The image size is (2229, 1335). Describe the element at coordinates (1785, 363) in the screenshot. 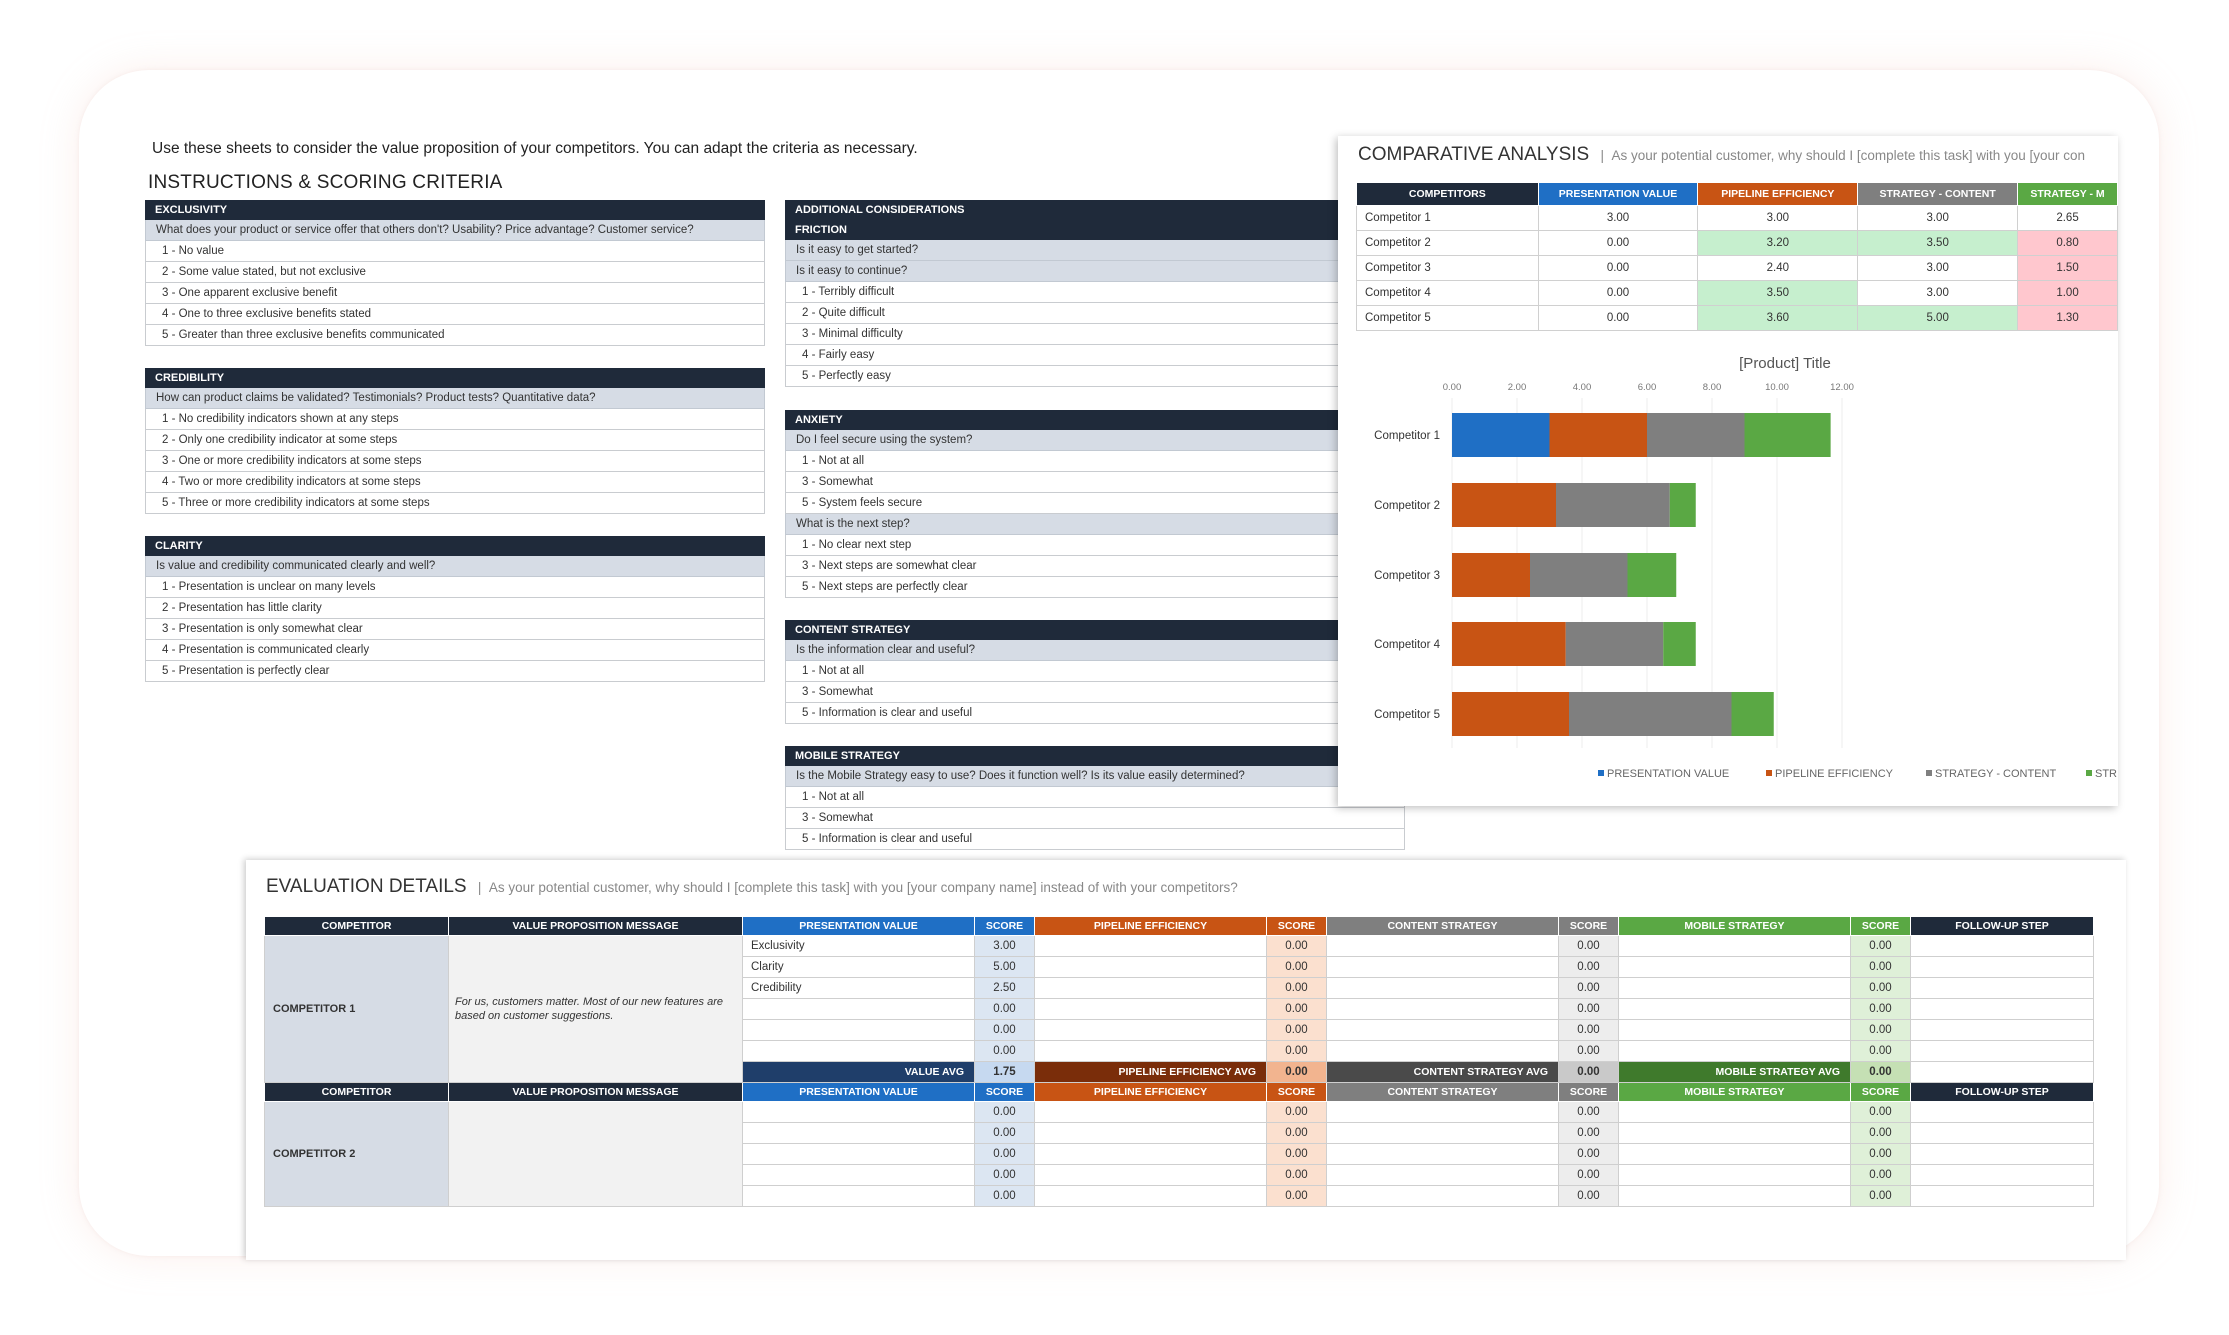

I see `chart-title: [Product] Title` at that location.